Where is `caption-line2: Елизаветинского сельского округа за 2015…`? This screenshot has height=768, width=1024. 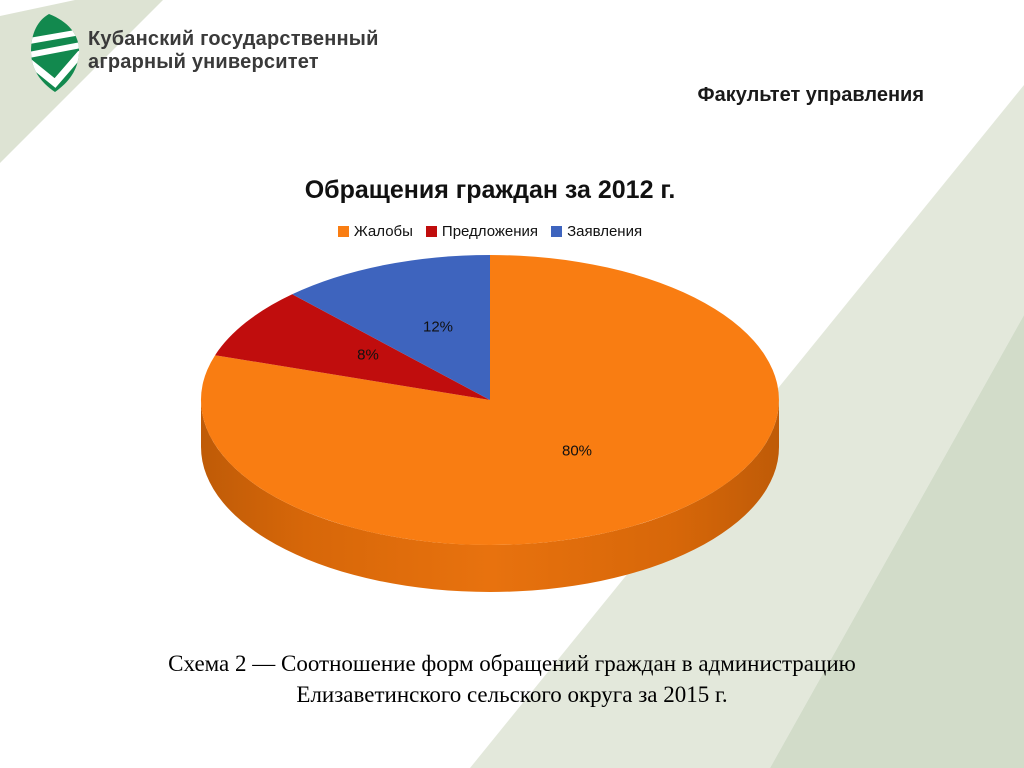
caption-line2: Елизаветинского сельского округа за 2015… is located at coordinates (512, 694).